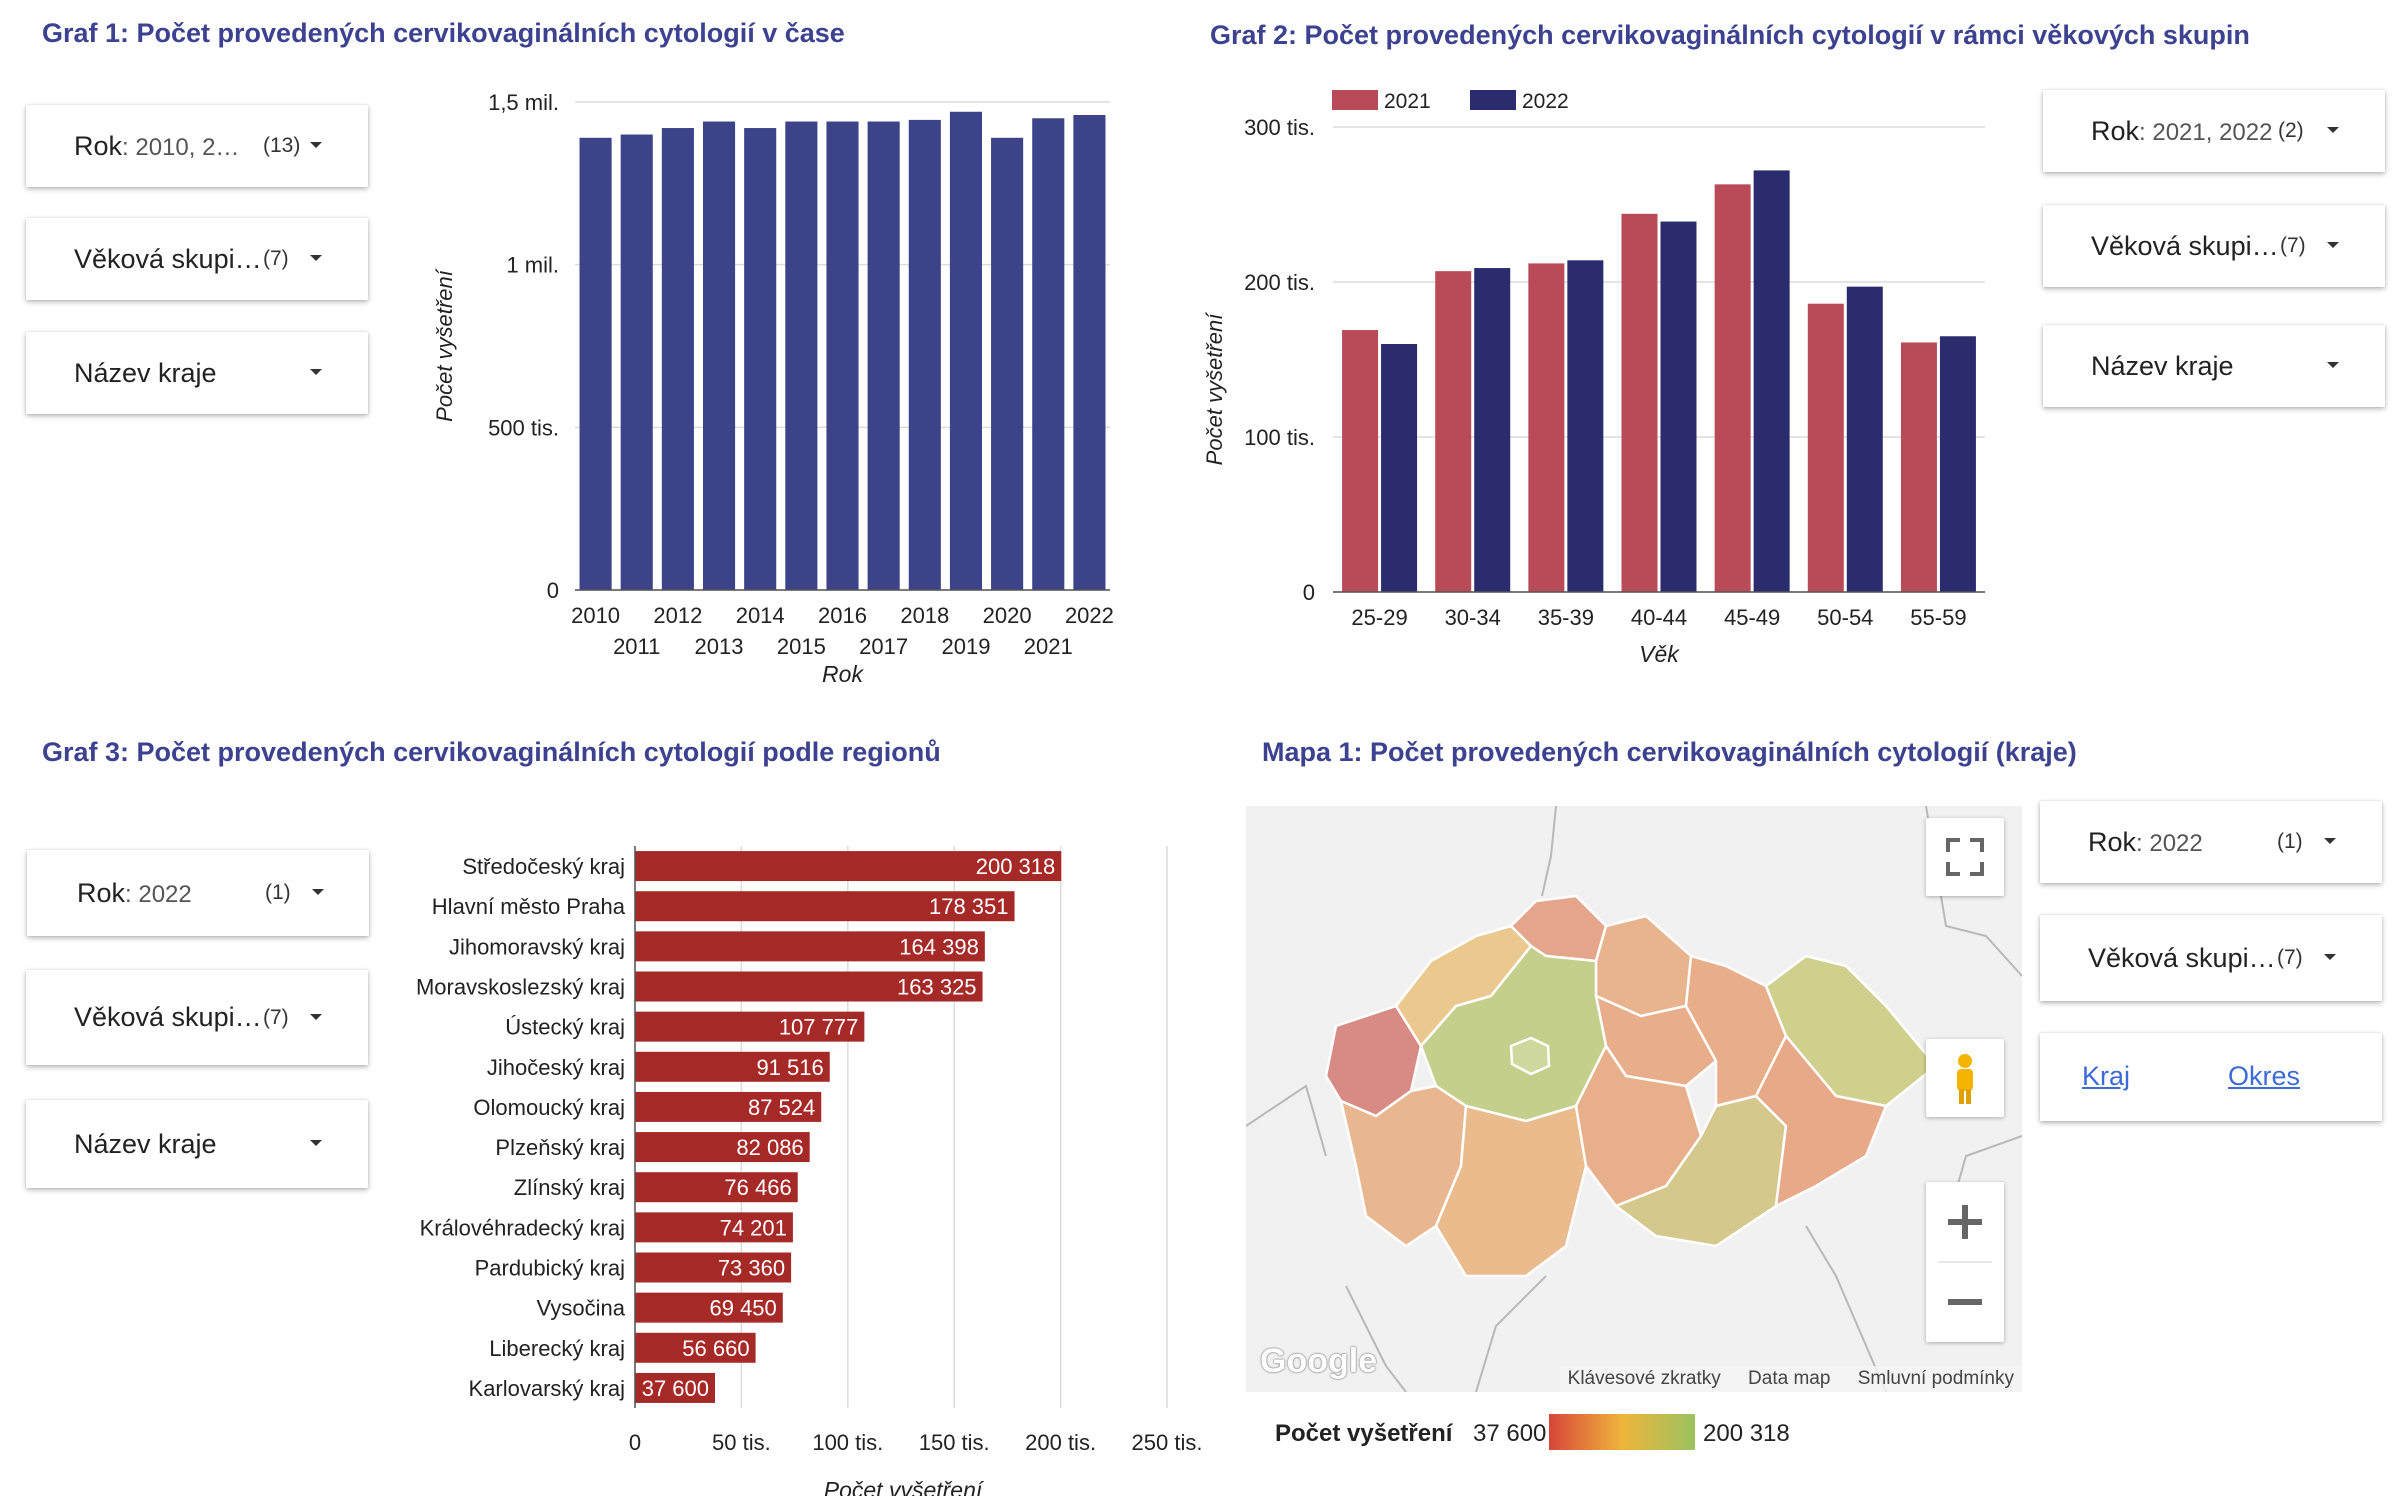  Describe the element at coordinates (966, 350) in the screenshot. I see `bar-2019` at that location.